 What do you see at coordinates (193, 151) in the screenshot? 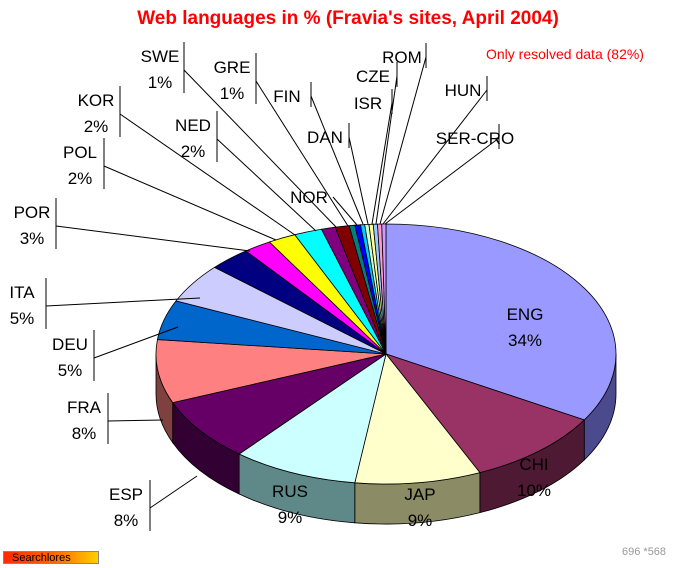
I see `label-value-ned: 2%` at bounding box center [193, 151].